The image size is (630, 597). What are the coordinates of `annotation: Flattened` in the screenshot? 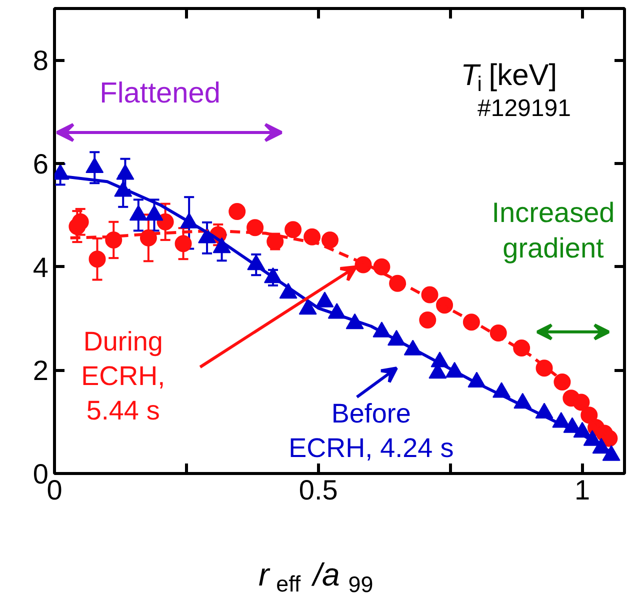 It's located at (160, 93).